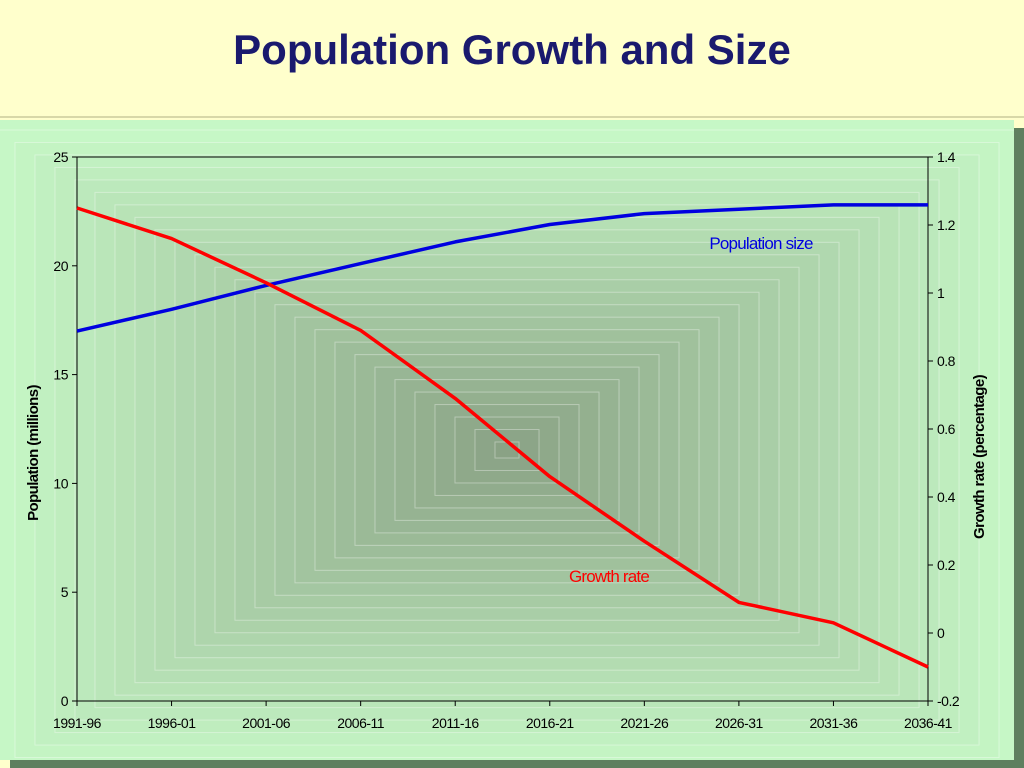 This screenshot has width=1024, height=768. I want to click on x-tick-label: 2026-31, so click(739, 723).